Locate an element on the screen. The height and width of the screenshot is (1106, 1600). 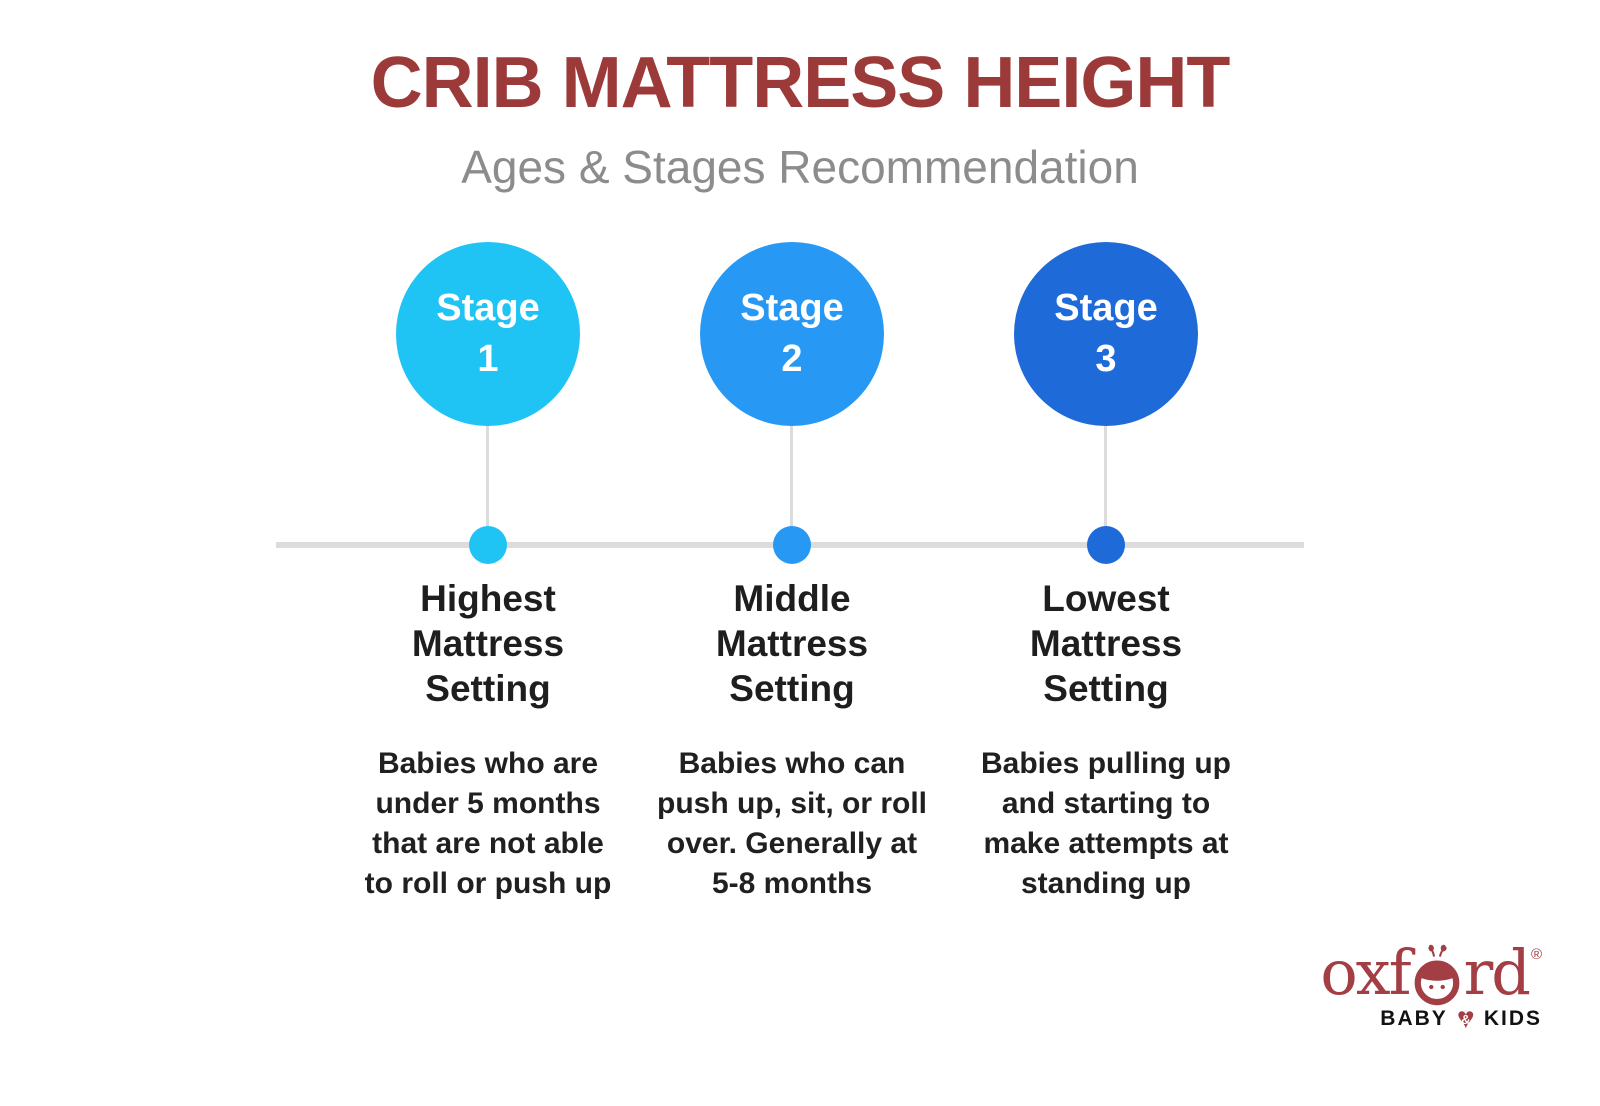
stage3-connector-line is located at coordinates (1105, 484).